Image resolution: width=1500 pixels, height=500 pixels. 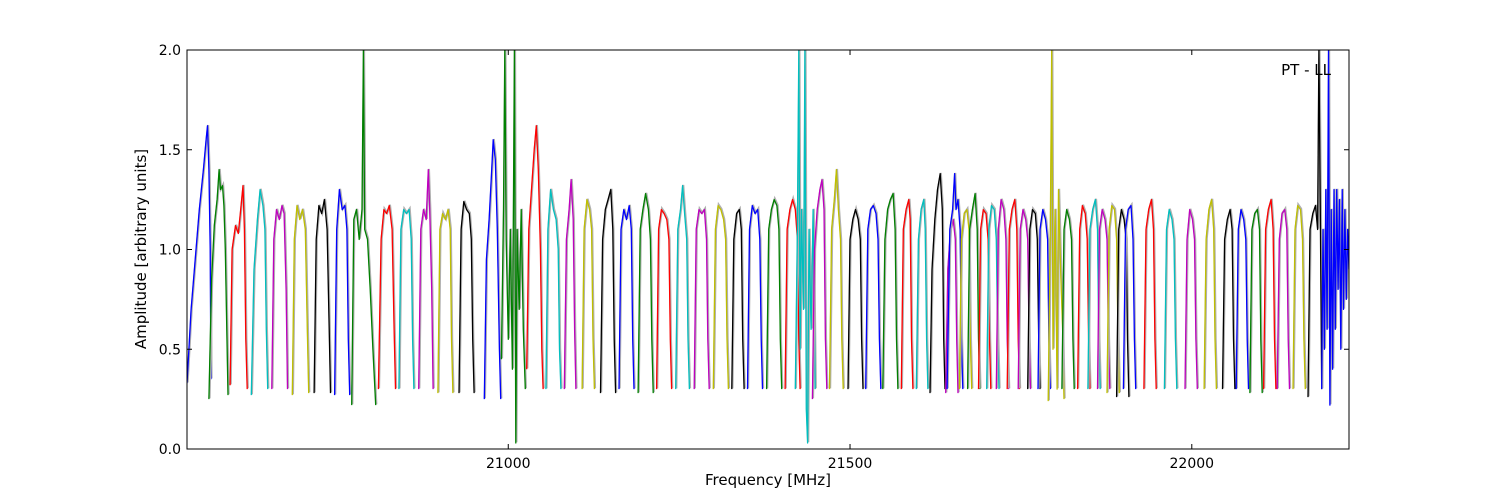 What do you see at coordinates (141, 249) in the screenshot?
I see `y-axis-label: Amplitude [arbitrary units]` at bounding box center [141, 249].